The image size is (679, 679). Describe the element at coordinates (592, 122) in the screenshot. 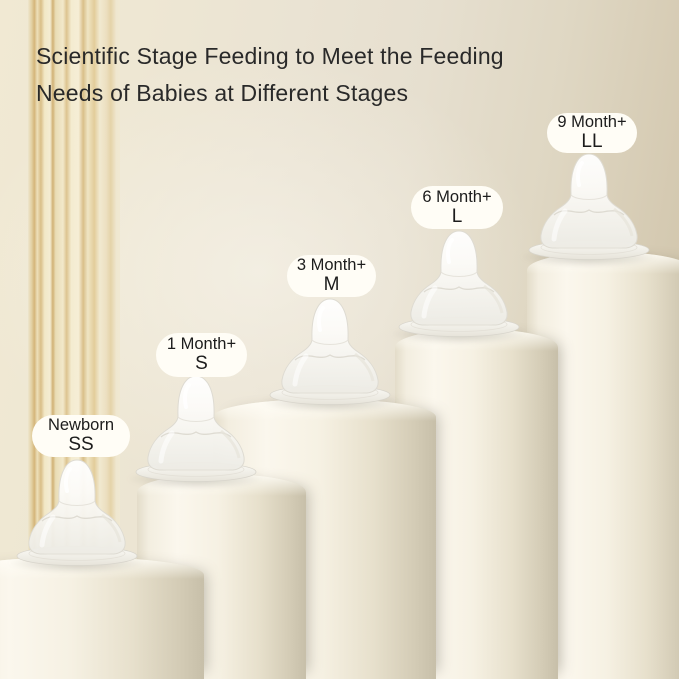

I see `stage-age-label: 9 Month+` at that location.